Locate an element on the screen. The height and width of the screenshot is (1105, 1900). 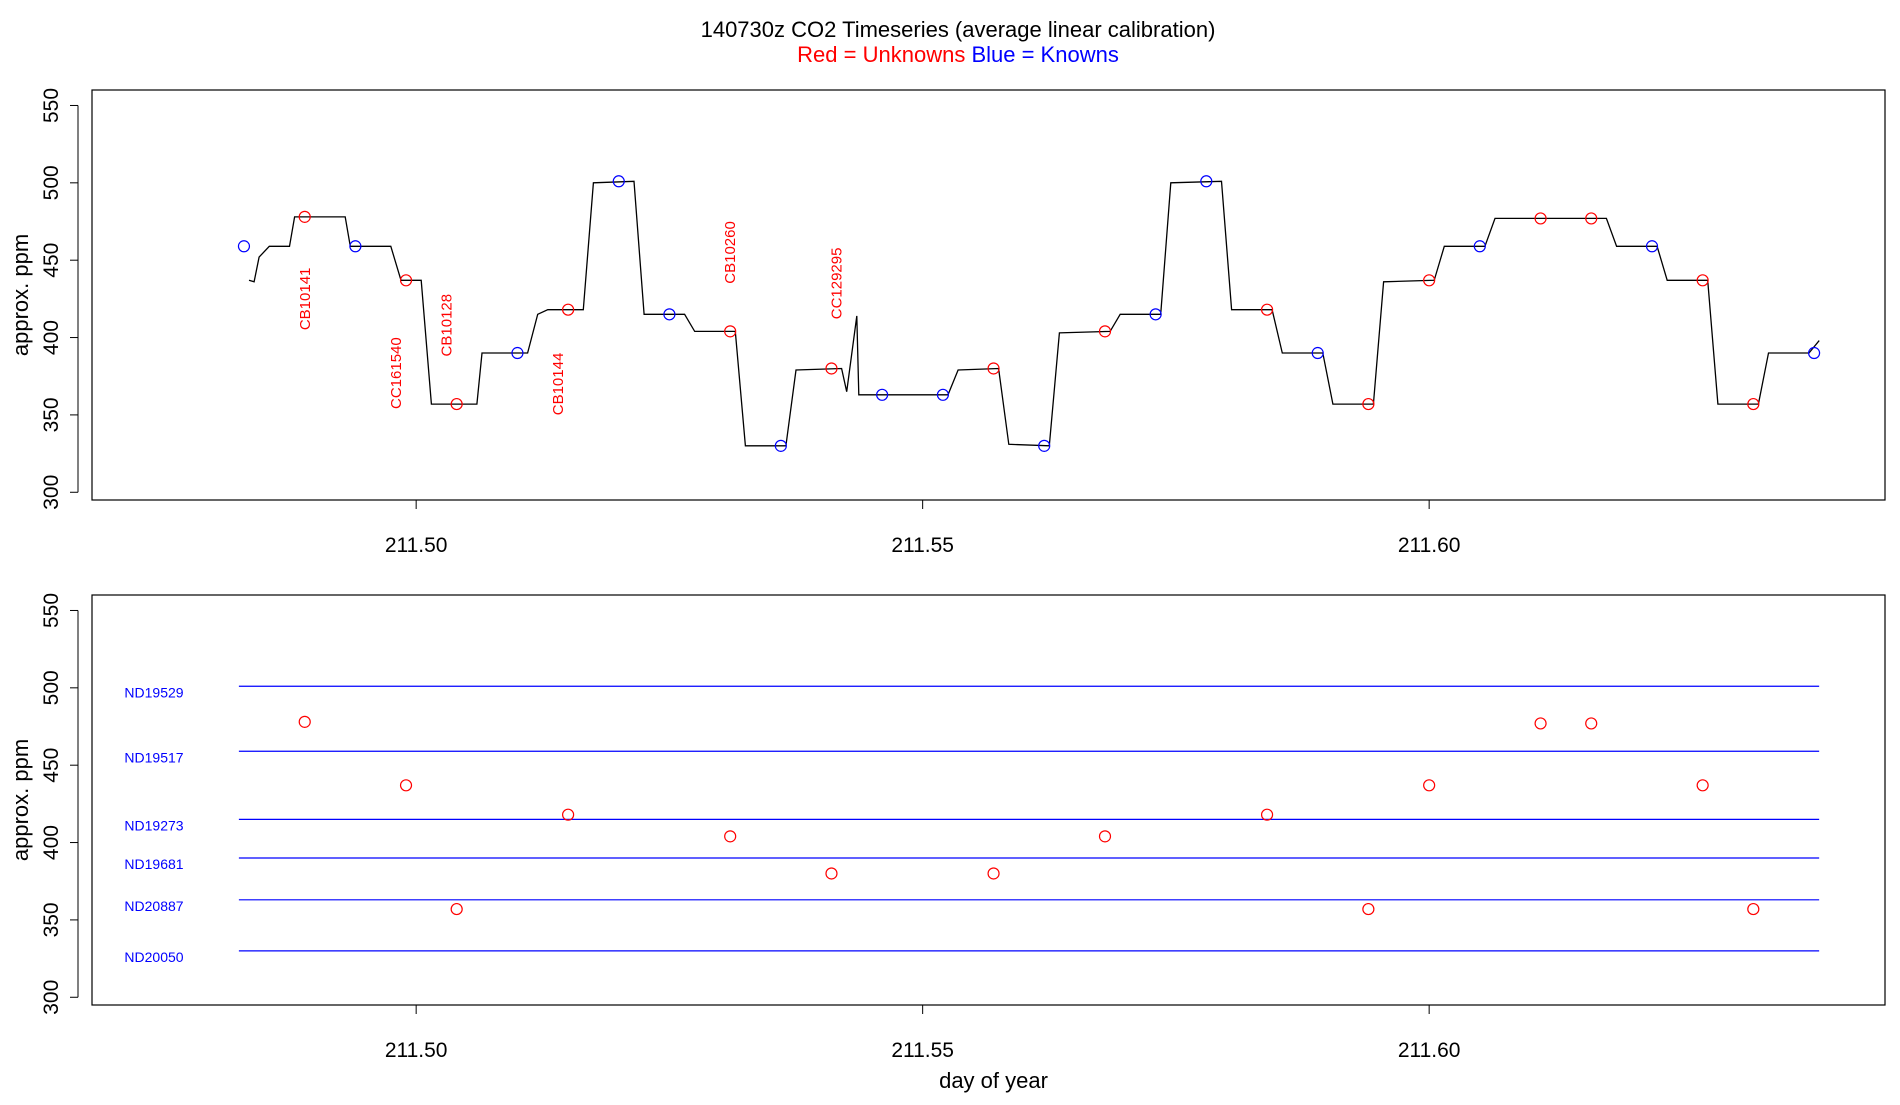
legend-red-text: Red = Unknowns is located at coordinates (881, 54).